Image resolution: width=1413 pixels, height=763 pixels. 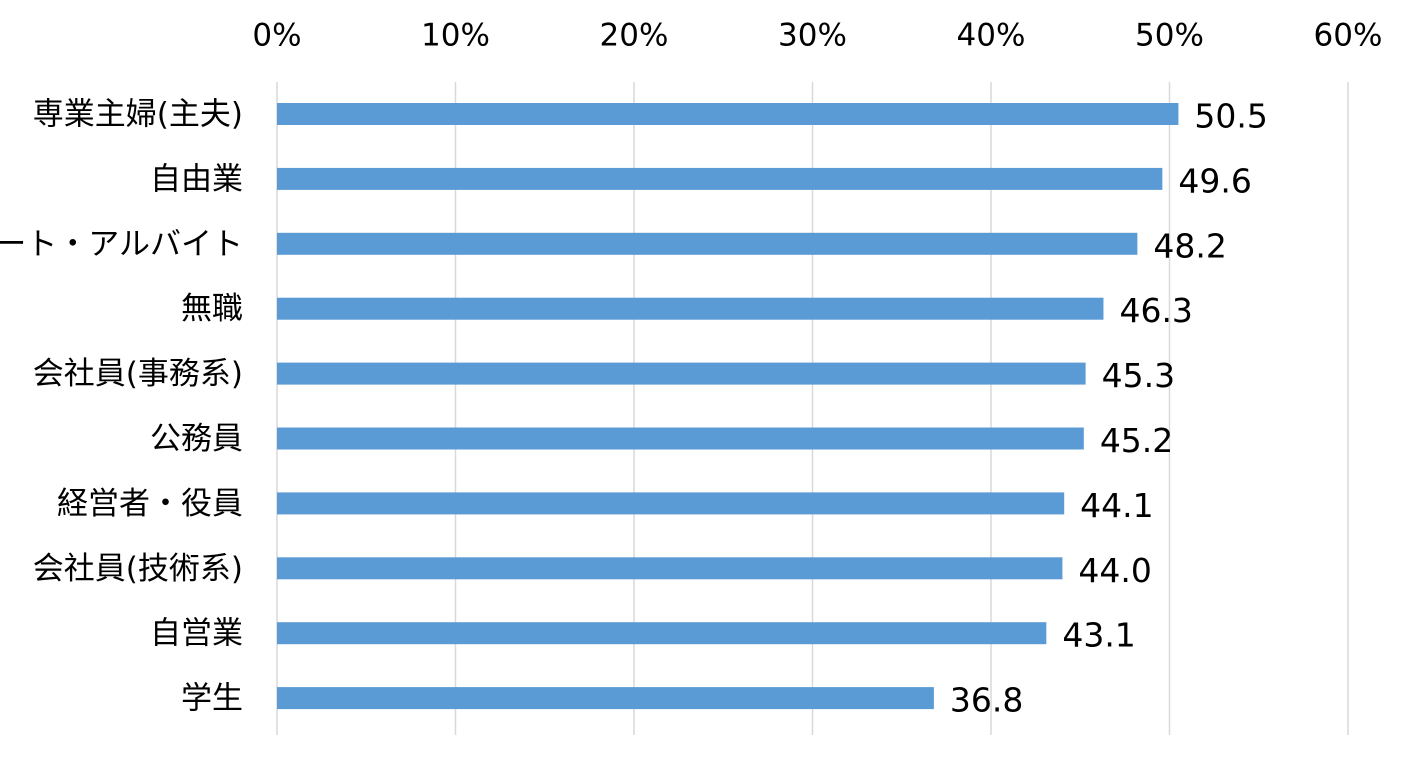 I want to click on category-label: 自営業, so click(x=196, y=634).